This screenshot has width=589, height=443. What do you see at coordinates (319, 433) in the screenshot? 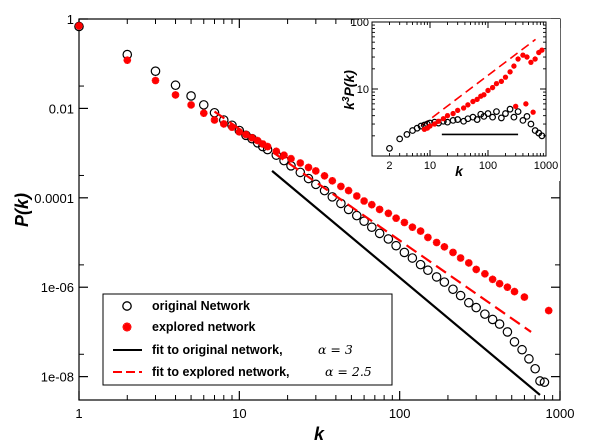
I see `main-x-axis-title: k` at bounding box center [319, 433].